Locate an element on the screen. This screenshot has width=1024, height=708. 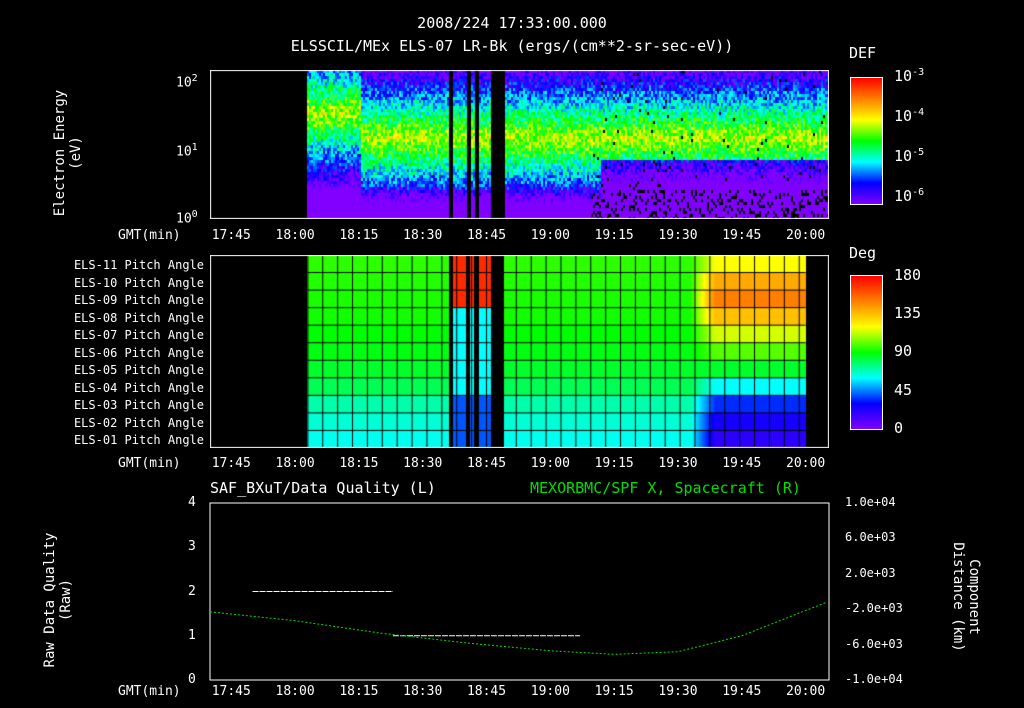
pitch-row-label: ELS-02 Pitch Angle is located at coordinates (138, 422).